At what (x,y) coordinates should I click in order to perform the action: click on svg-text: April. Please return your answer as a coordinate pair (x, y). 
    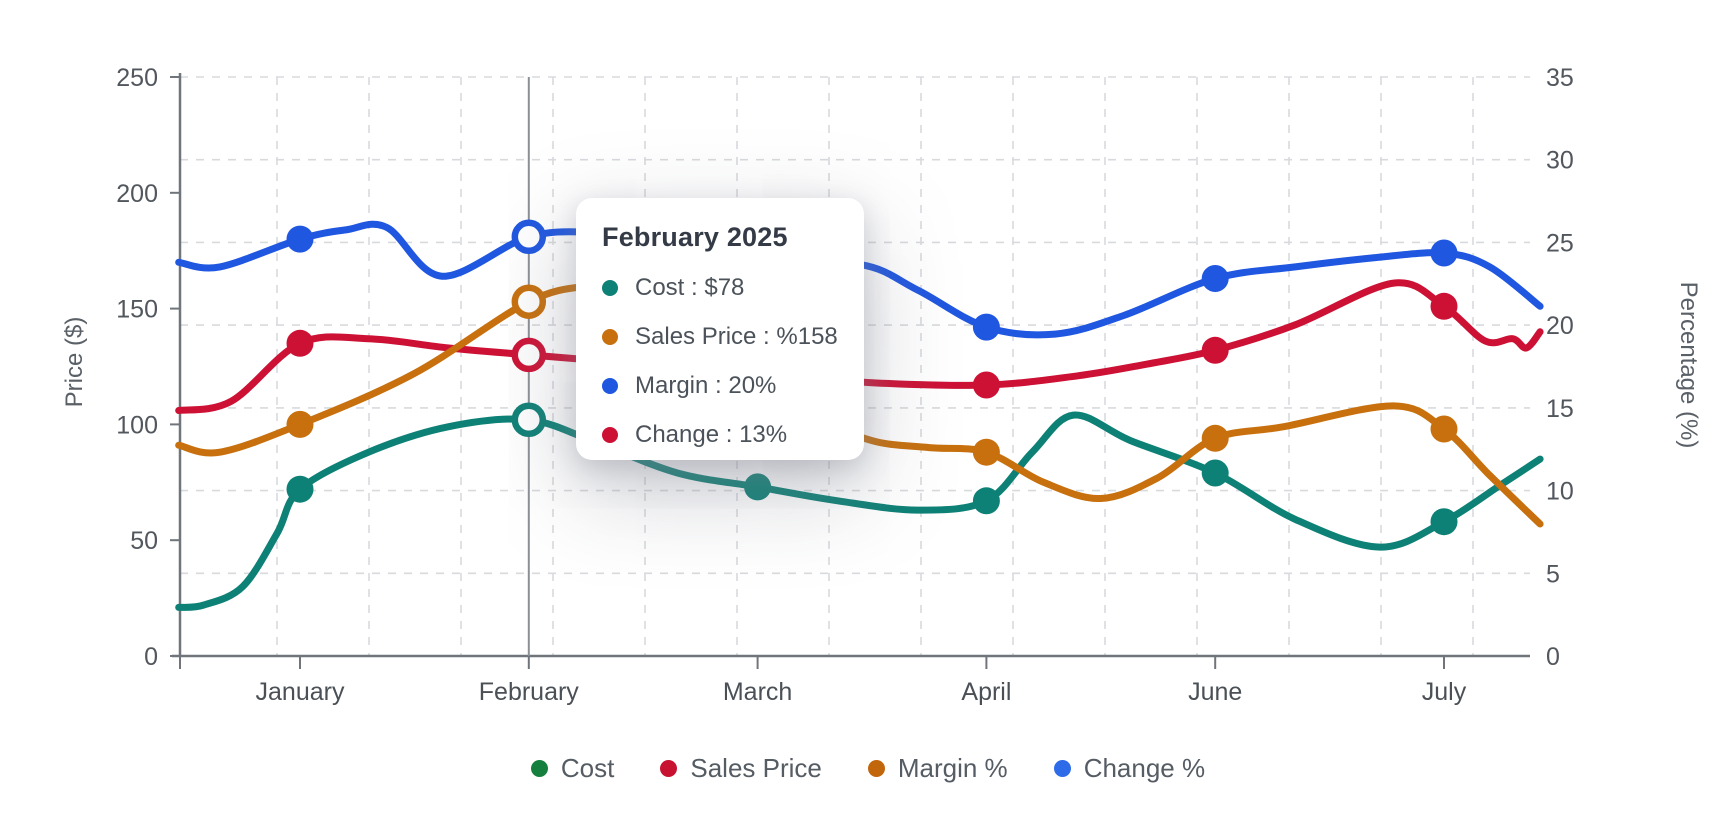
    Looking at the image, I should click on (986, 692).